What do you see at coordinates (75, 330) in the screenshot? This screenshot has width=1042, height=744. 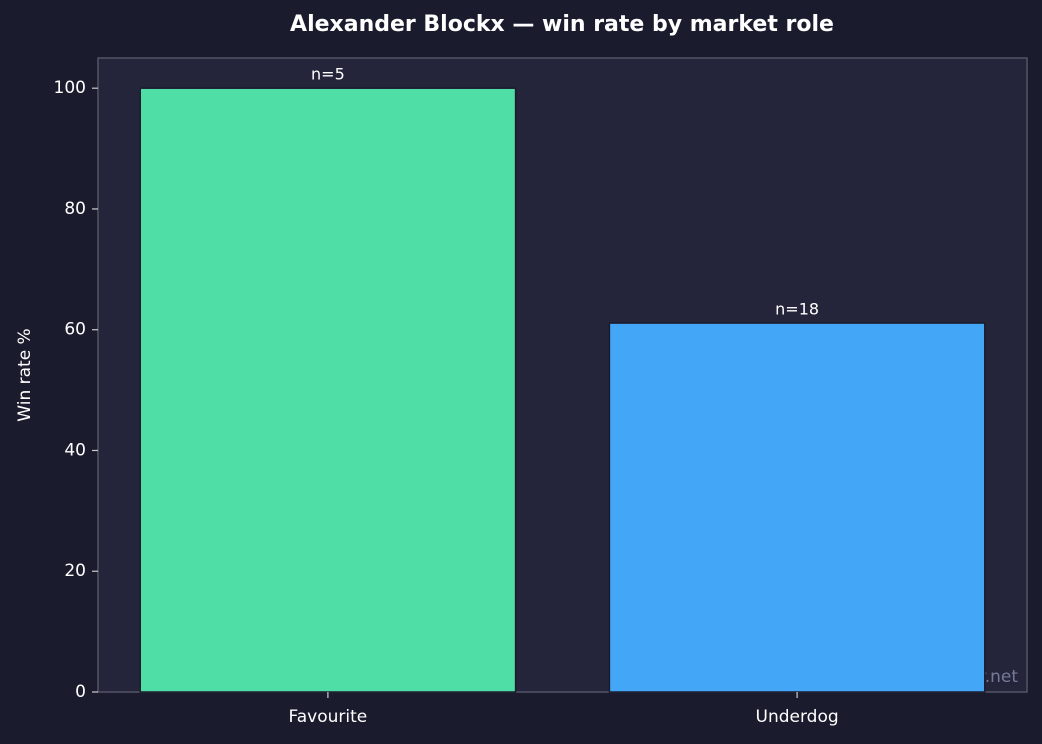 I see `y-tick-label: 60` at bounding box center [75, 330].